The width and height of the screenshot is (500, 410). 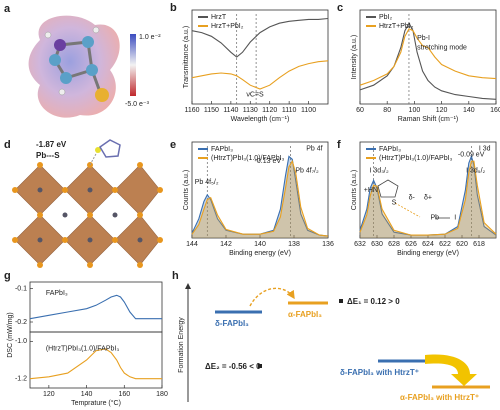 I want to click on x-tick-label: 1160, so click(x=191, y=110).